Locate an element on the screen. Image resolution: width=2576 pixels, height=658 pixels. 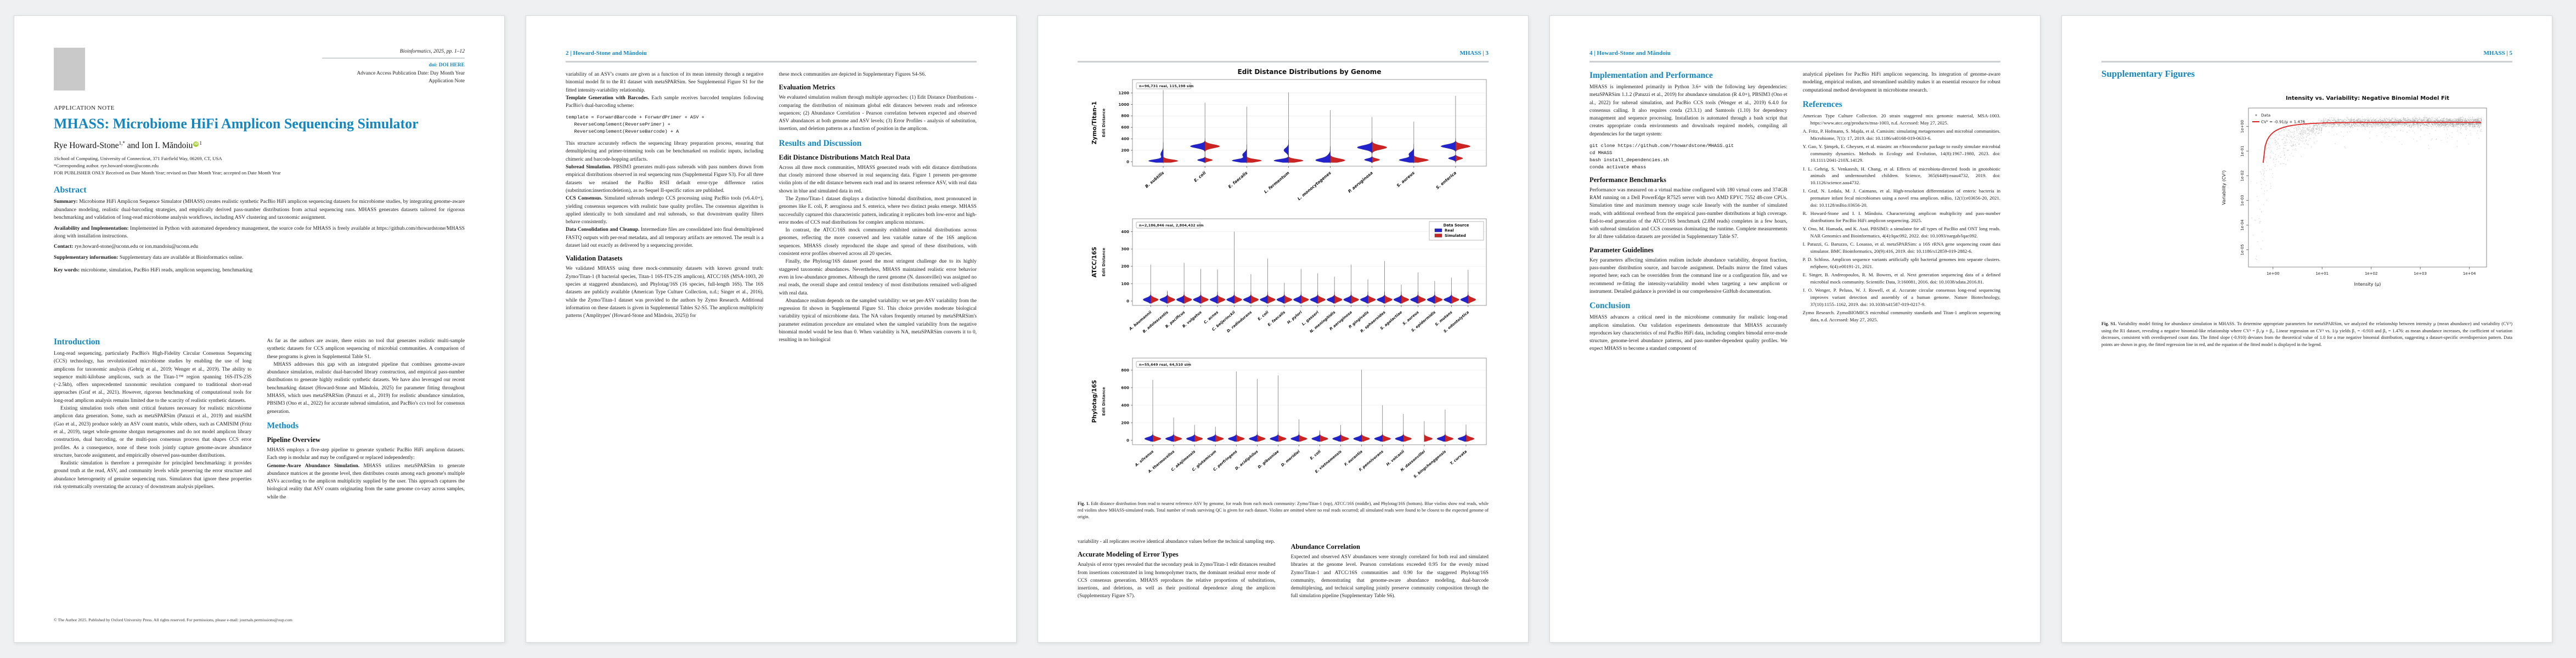
svg-text: 1e-05 is located at coordinates (2243, 249).